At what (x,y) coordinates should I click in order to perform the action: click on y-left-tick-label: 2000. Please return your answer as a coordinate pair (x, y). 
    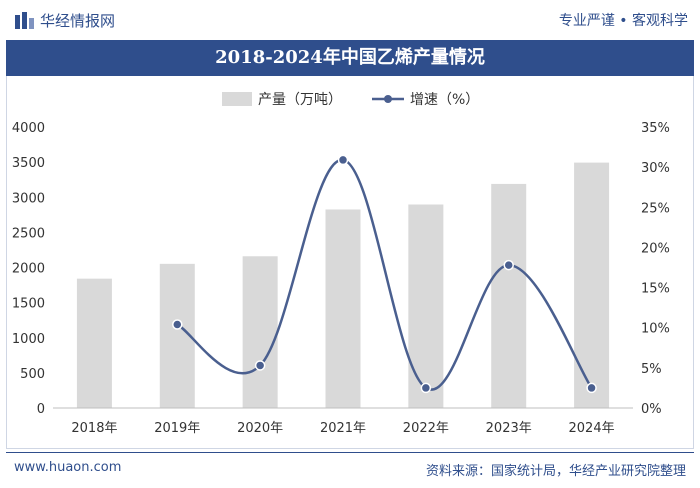
    Looking at the image, I should click on (28, 269).